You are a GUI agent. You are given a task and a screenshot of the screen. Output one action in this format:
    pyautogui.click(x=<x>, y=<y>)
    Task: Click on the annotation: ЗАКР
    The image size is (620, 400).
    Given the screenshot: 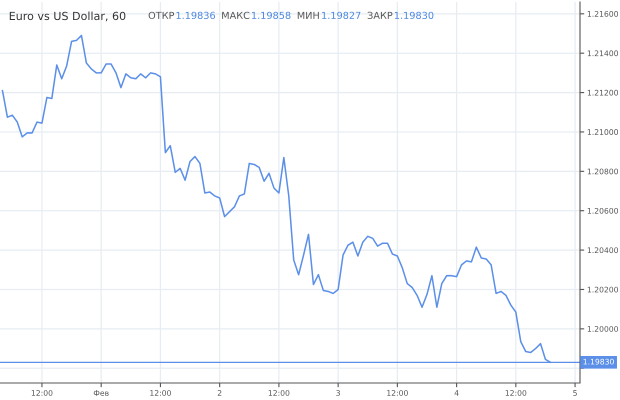 What is the action you would take?
    pyautogui.click(x=380, y=16)
    